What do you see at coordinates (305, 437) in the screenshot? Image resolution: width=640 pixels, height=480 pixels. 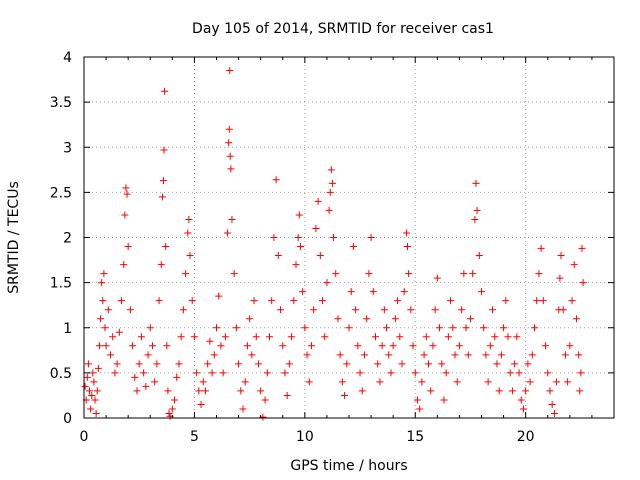 I see `x-tick-label: 10` at bounding box center [305, 437].